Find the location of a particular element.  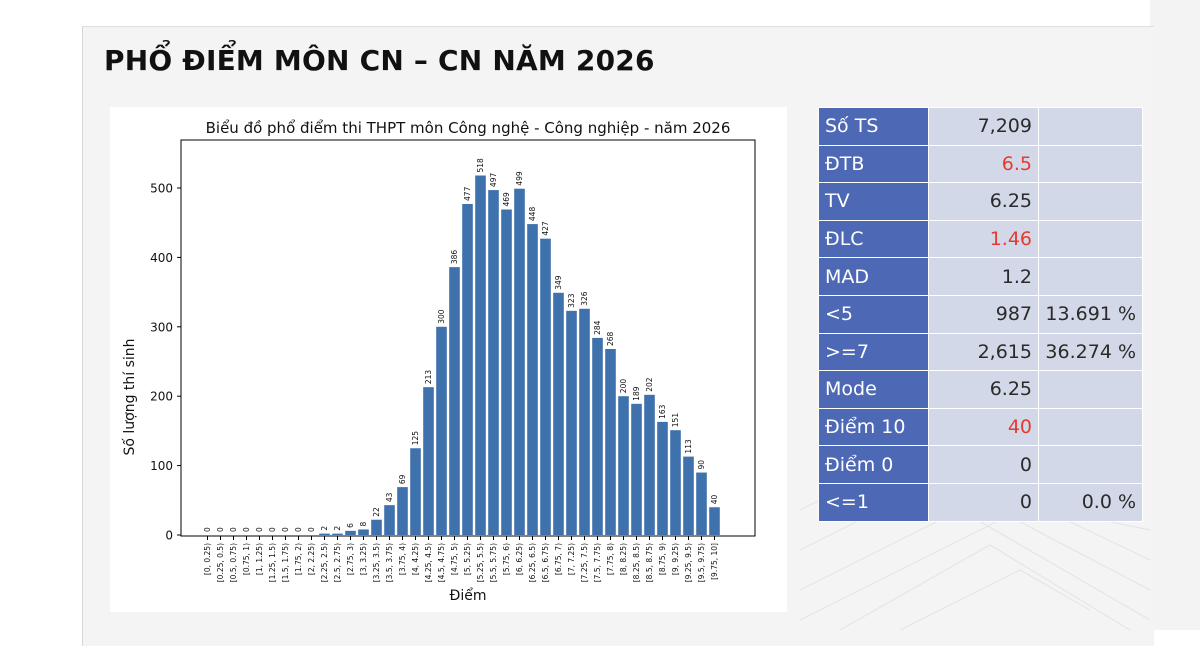

x-tick-label: [3.5, 3.75) is located at coordinates (389, 562).